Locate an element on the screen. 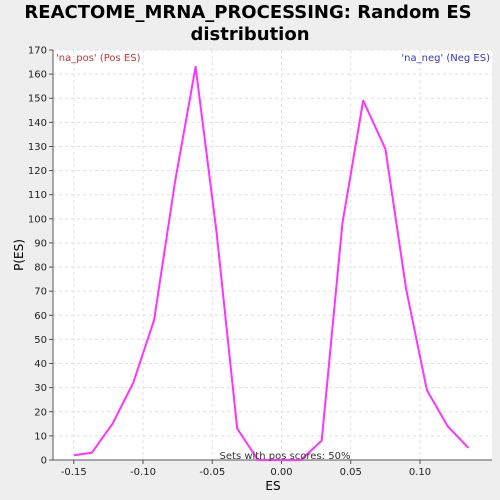  y-tick-label: 0 is located at coordinates (44, 461).